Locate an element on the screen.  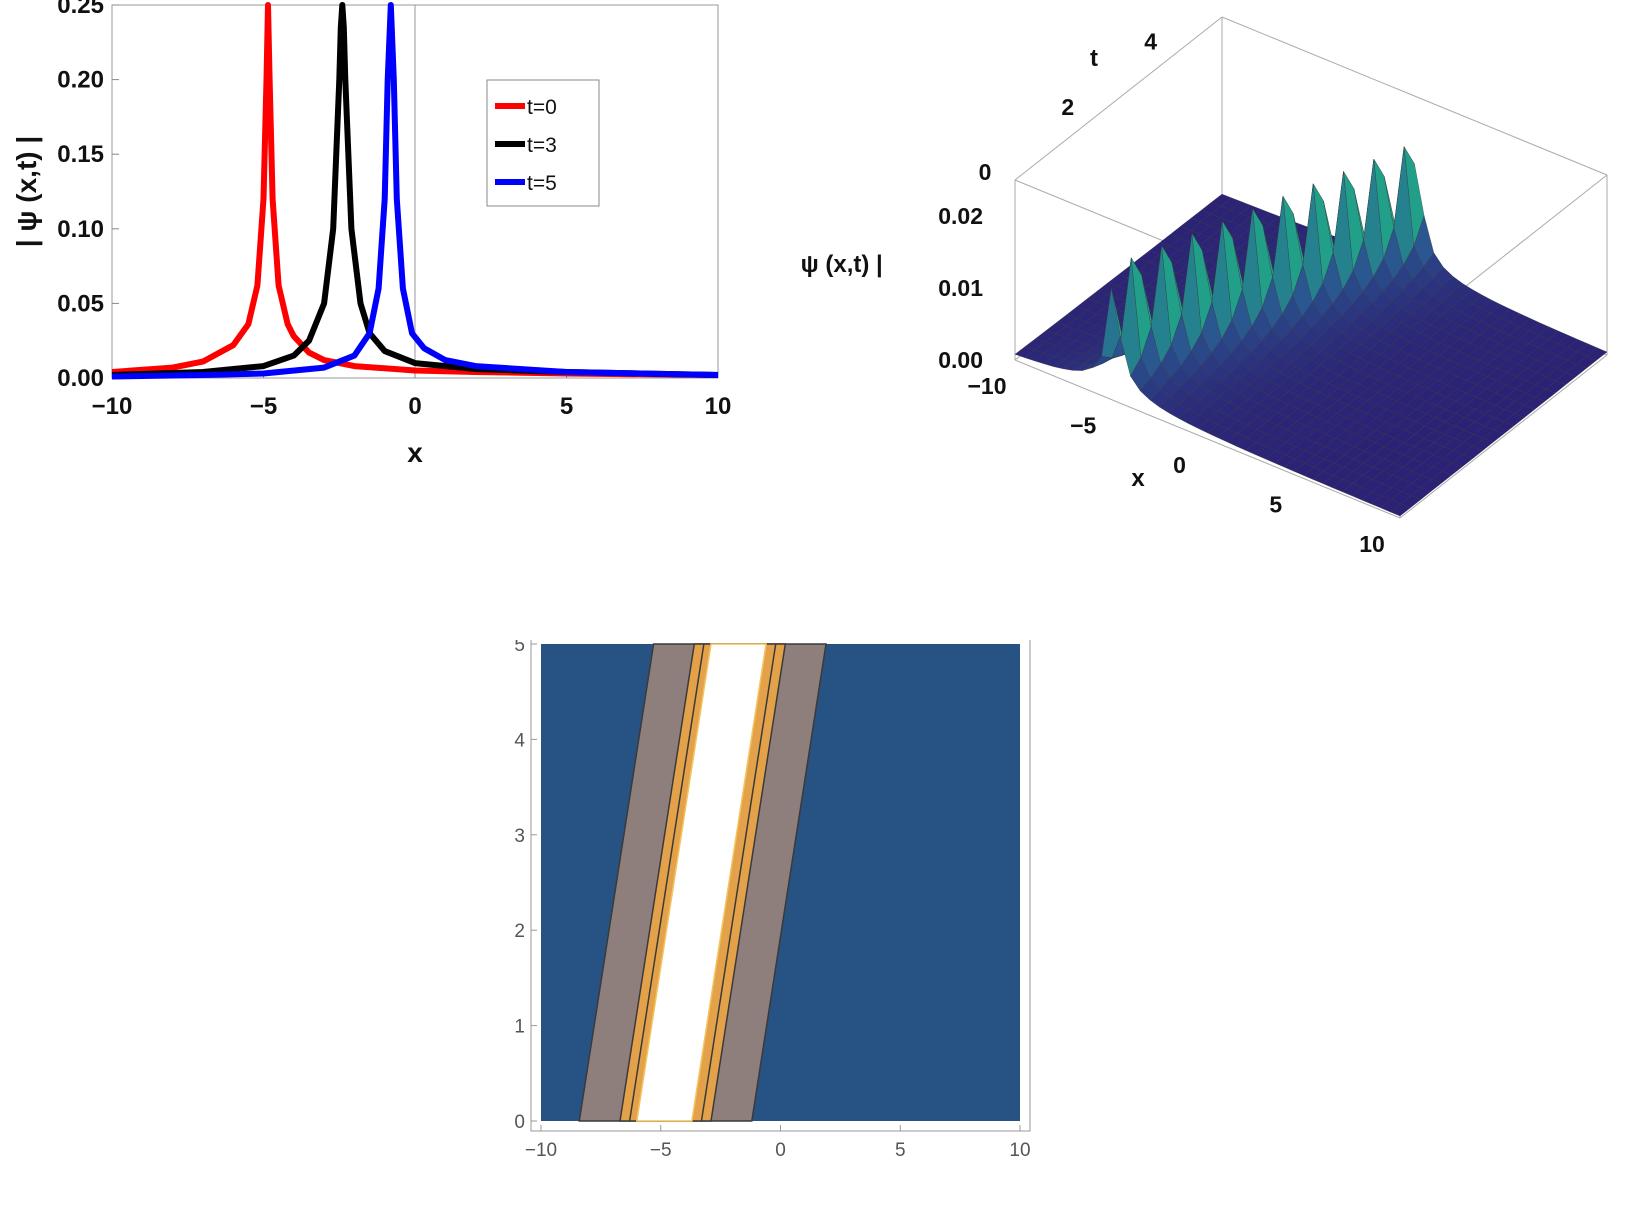
legend-label: t=3 is located at coordinates (542, 145).